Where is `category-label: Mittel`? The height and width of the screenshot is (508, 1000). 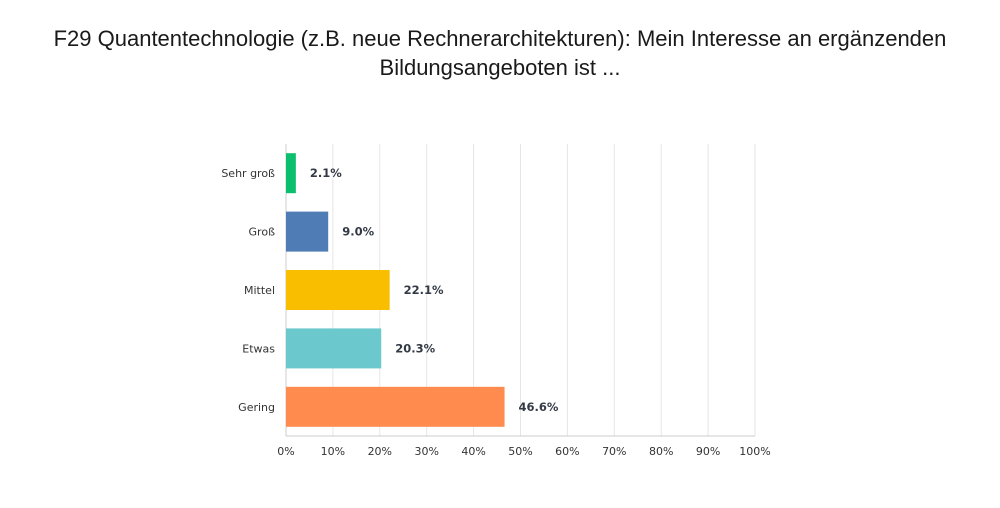
category-label: Mittel is located at coordinates (259, 290).